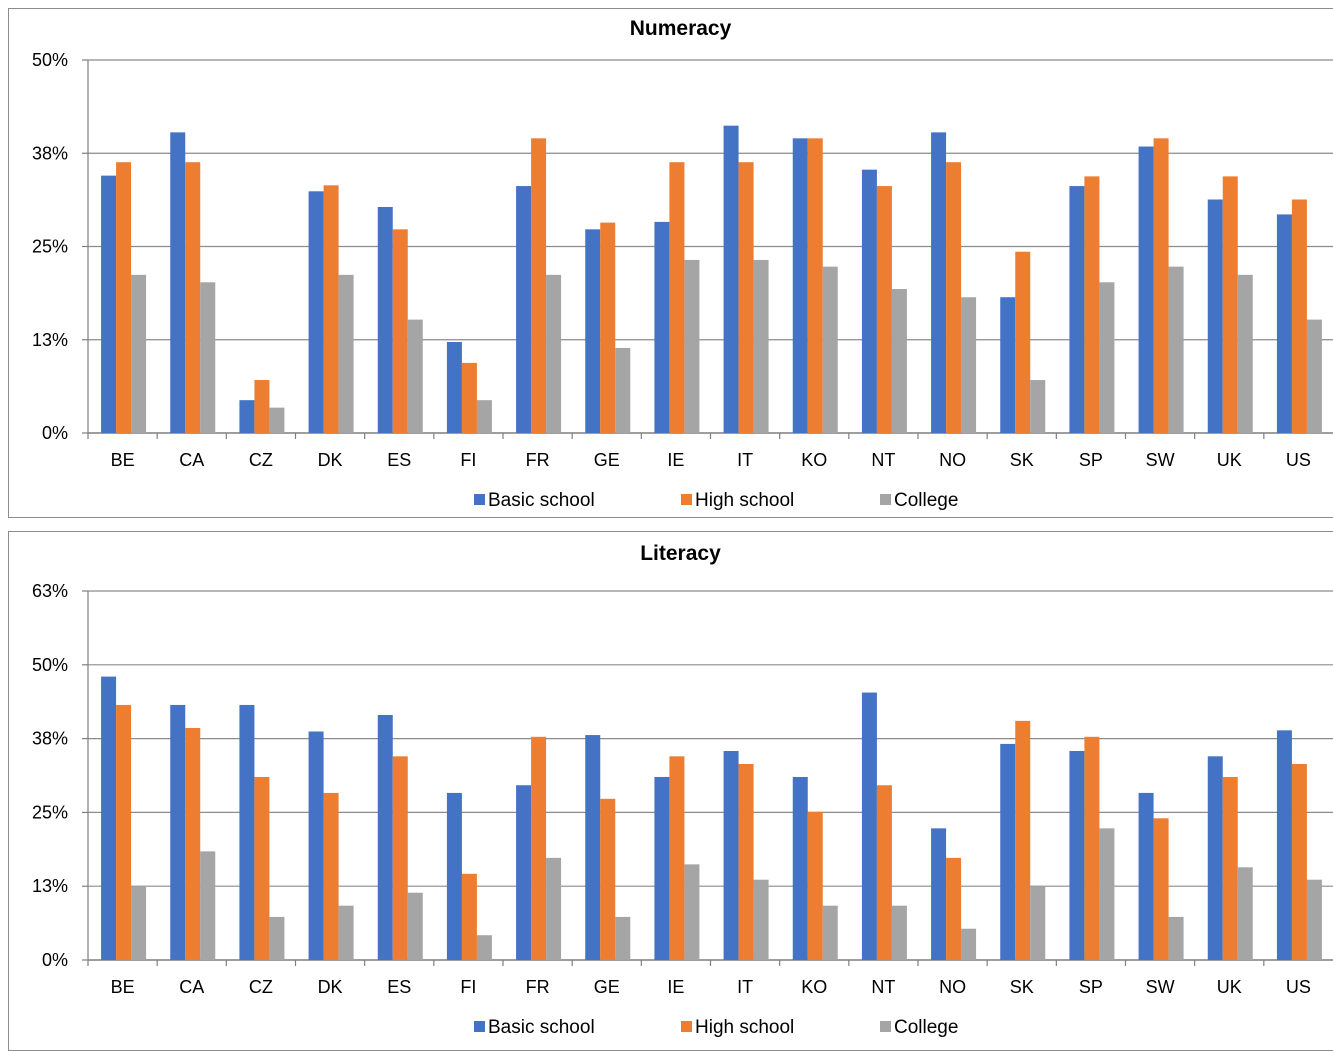  I want to click on legend-label: High school, so click(744, 500).